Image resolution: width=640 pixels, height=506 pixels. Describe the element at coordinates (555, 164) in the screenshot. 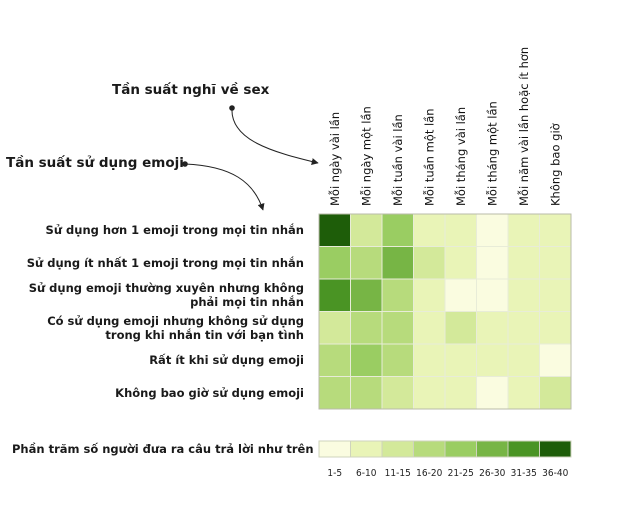

I see `column-label: Không bao giờ` at that location.